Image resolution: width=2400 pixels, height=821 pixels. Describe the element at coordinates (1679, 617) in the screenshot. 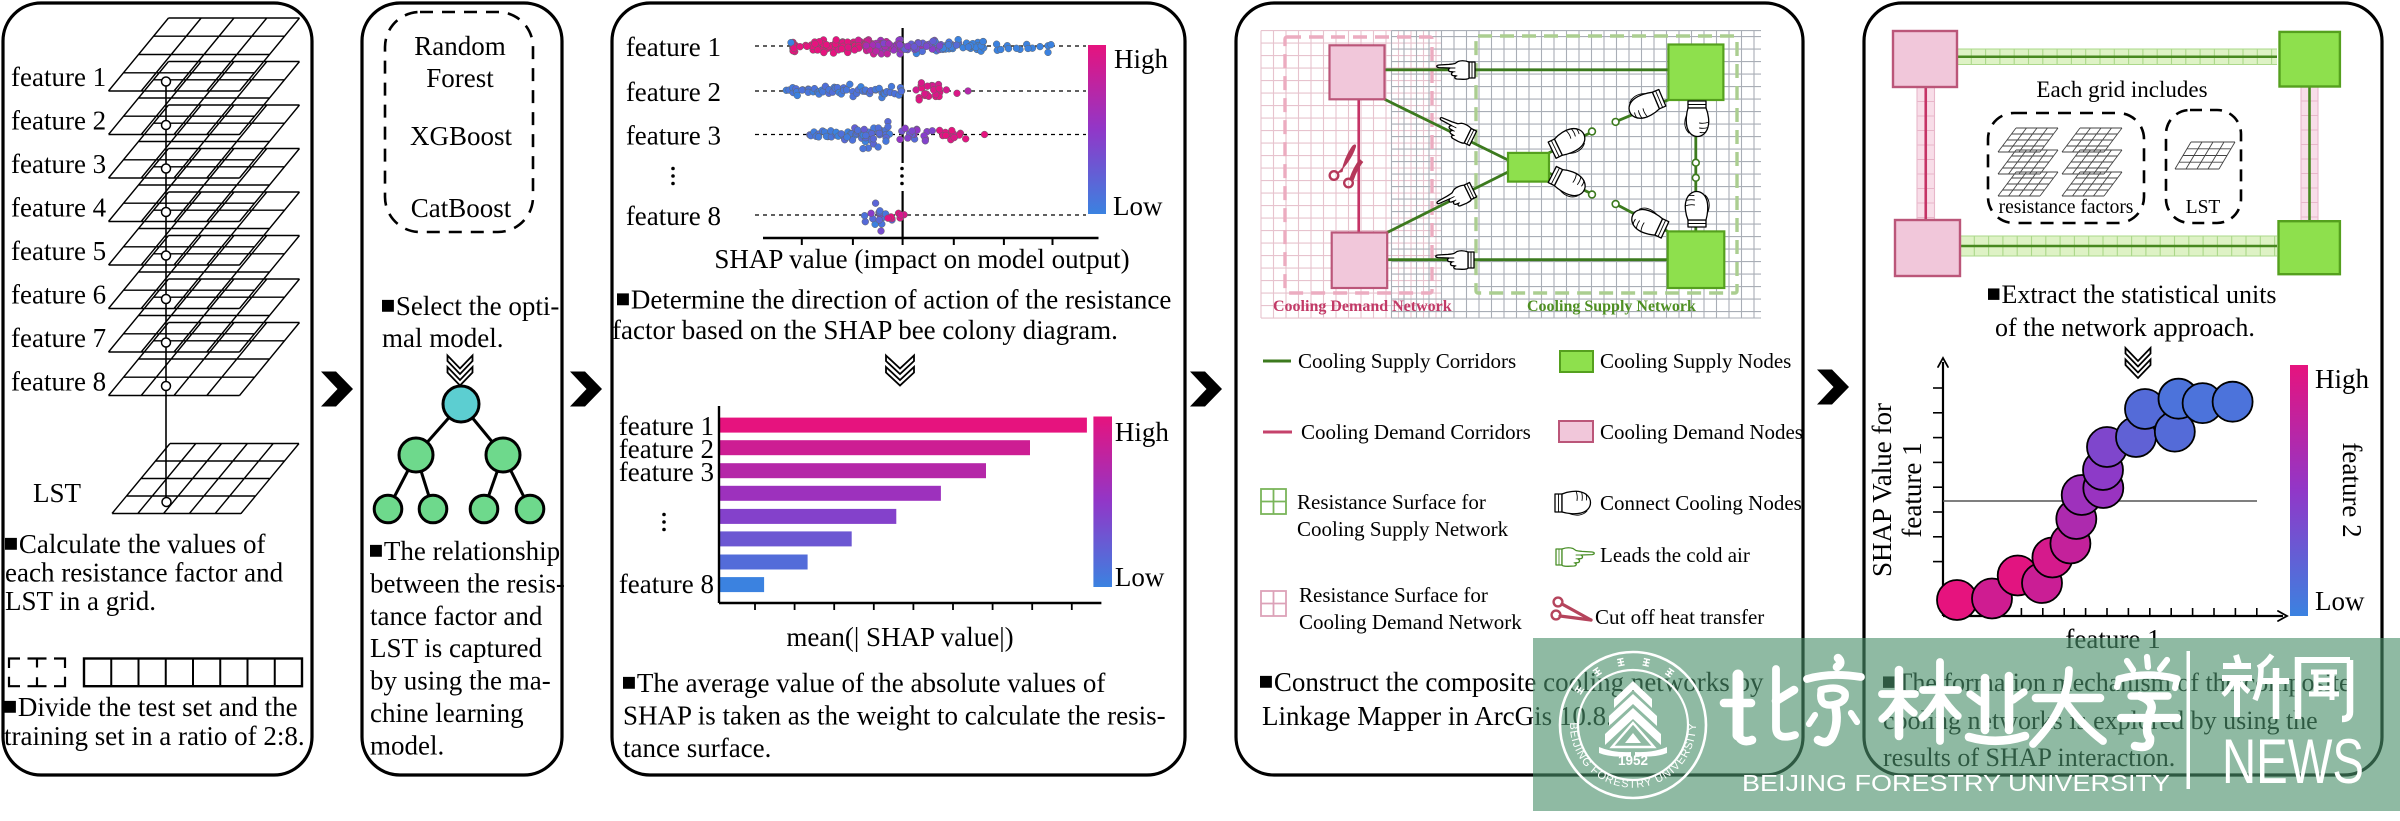

I see `svg-text: Cut off heat transfer` at that location.